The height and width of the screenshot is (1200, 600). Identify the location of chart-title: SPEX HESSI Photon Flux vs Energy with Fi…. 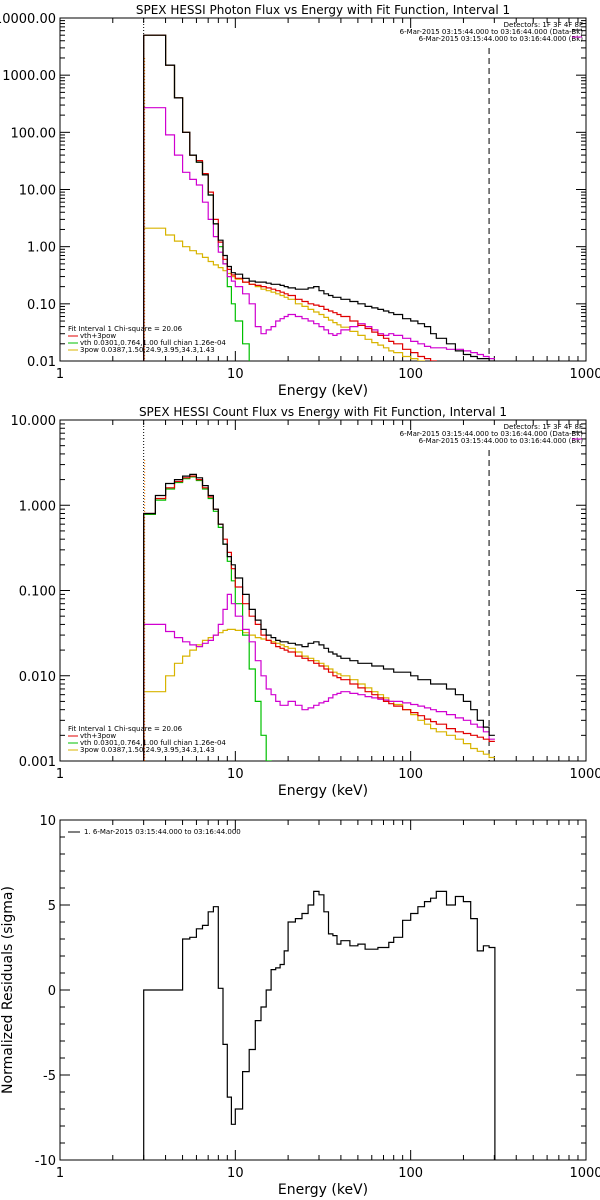
(323, 10).